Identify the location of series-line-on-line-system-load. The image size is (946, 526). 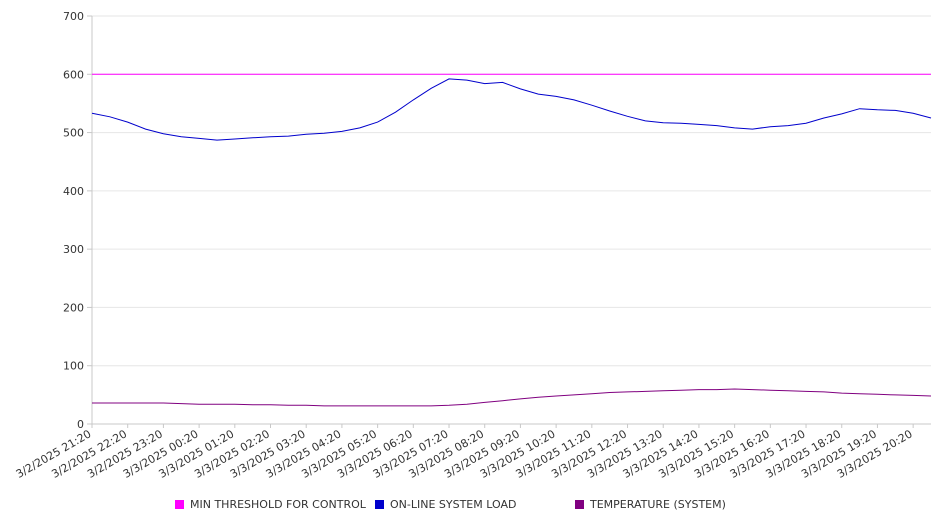
(511, 109).